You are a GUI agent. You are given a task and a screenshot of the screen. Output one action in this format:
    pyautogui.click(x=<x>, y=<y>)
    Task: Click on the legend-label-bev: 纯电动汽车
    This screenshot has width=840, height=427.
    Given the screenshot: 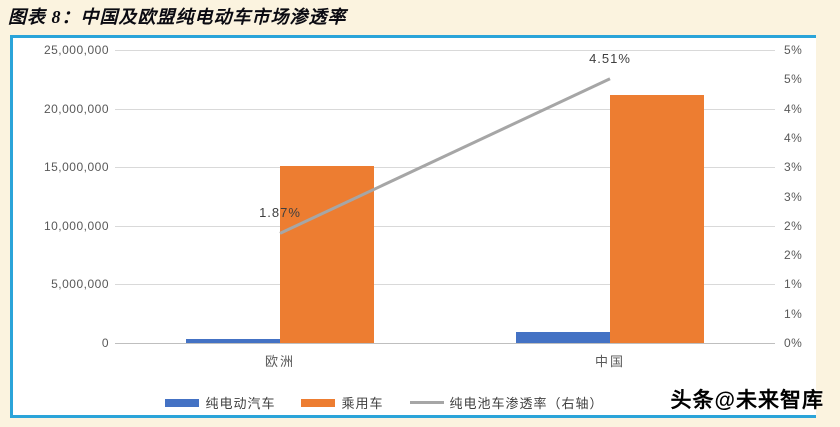 What is the action you would take?
    pyautogui.click(x=240, y=403)
    